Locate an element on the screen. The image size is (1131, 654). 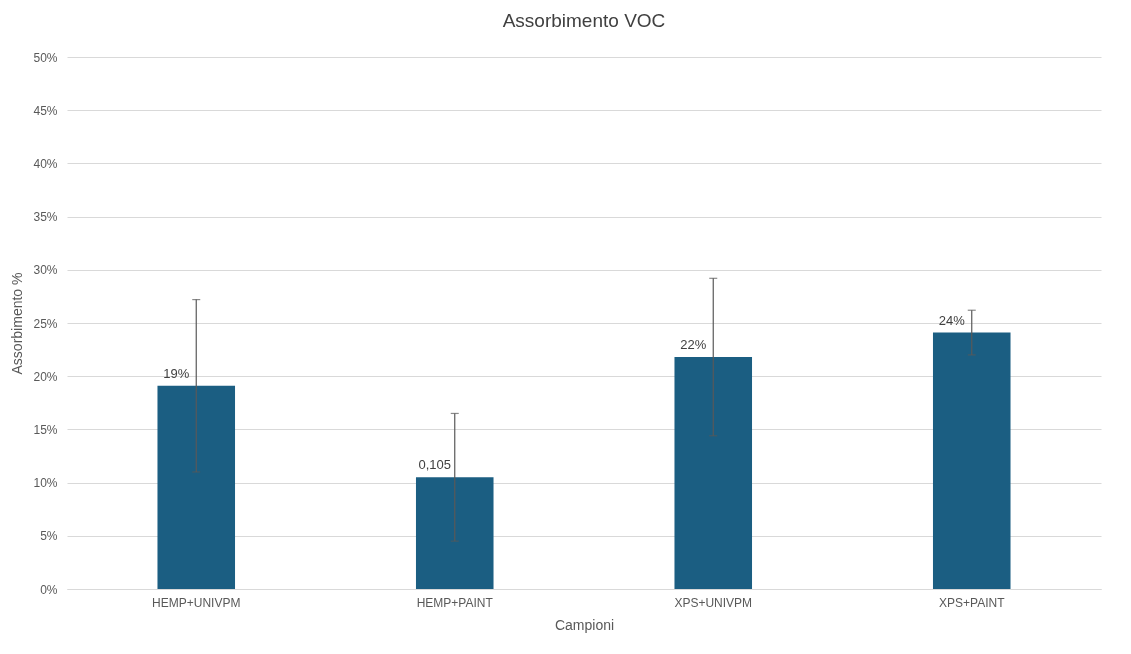
y-tick-label: 25% is located at coordinates (45, 323).